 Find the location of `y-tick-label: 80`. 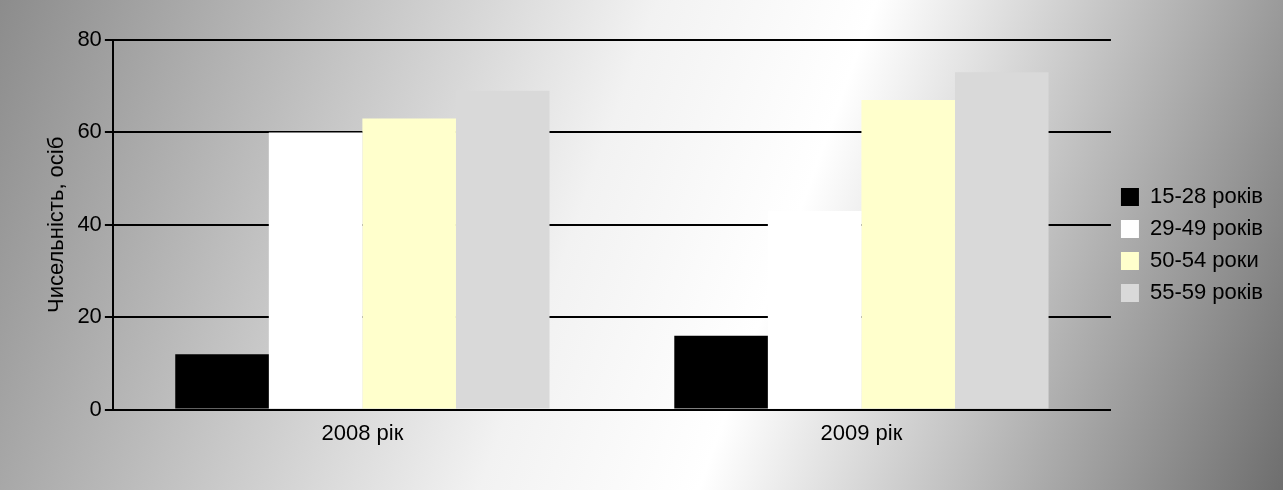

y-tick-label: 80 is located at coordinates (89, 39).